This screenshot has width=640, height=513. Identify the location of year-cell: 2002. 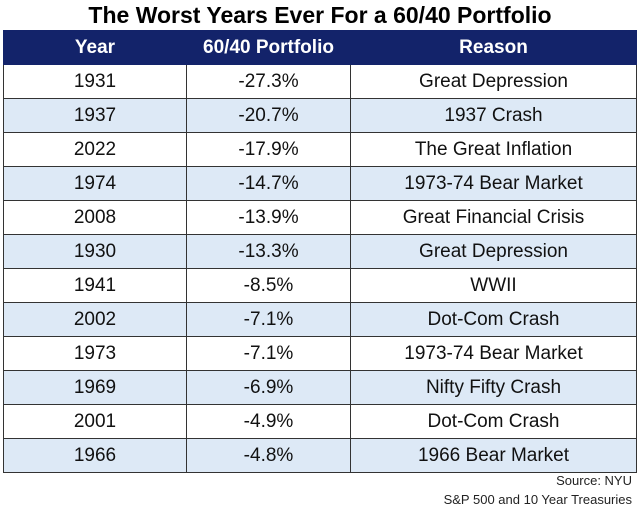
(95, 319).